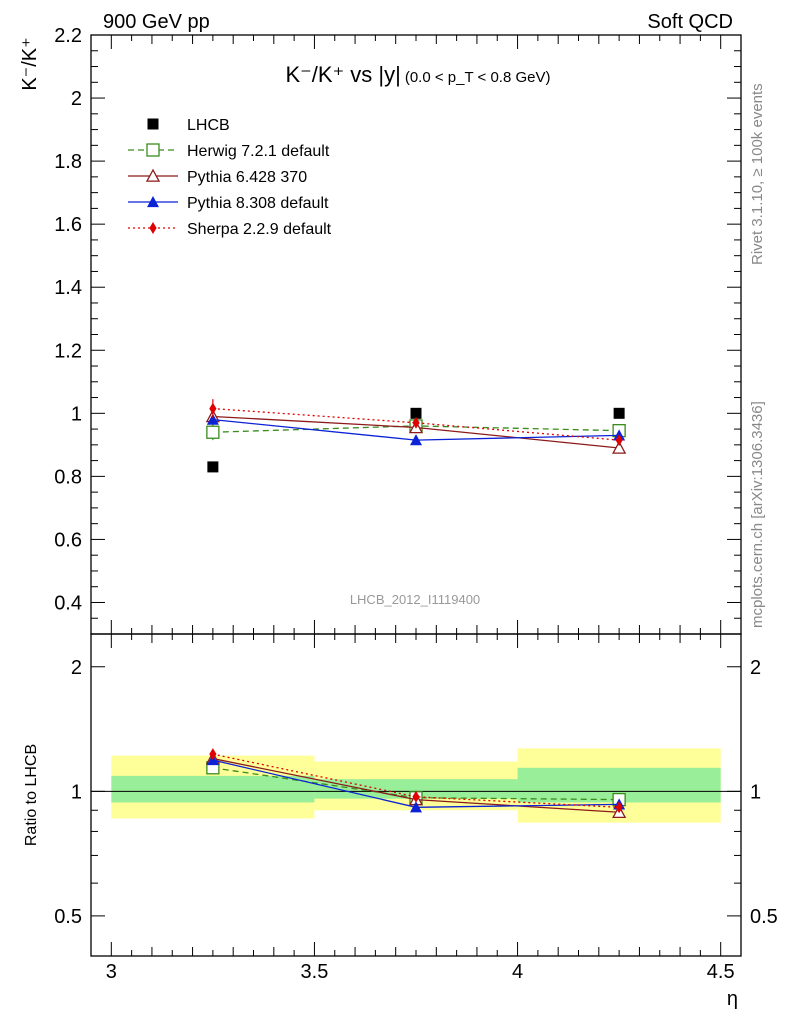 This screenshot has height=1024, width=786. What do you see at coordinates (68, 225) in the screenshot?
I see `main-ytick-label: 1.6` at bounding box center [68, 225].